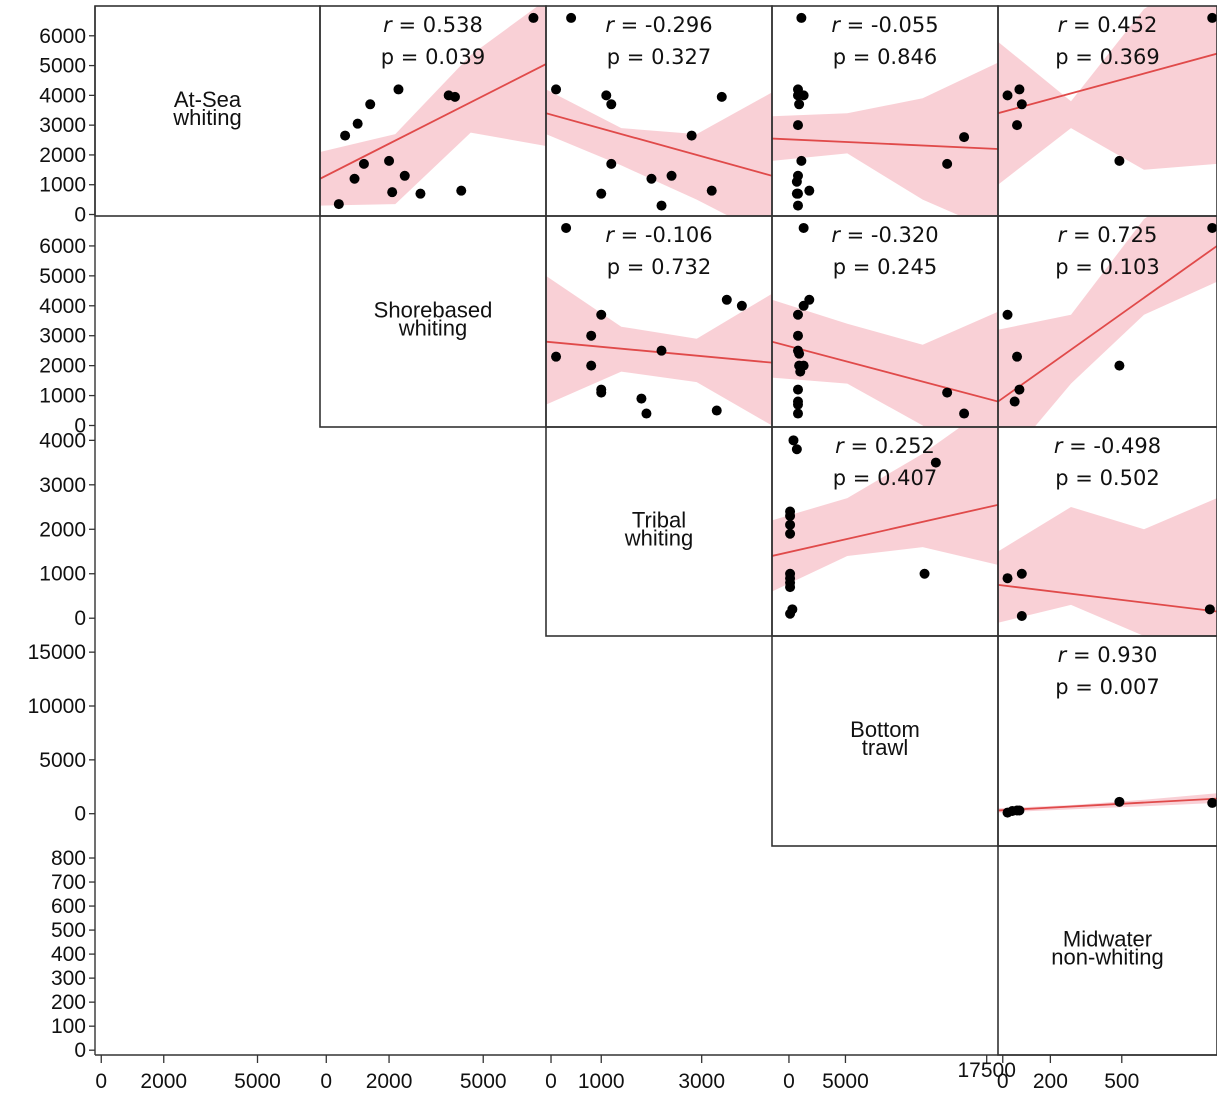 Image resolution: width=1217 pixels, height=1096 pixels. What do you see at coordinates (68, 978) in the screenshot?
I see `y-tick-label: 300` at bounding box center [68, 978].